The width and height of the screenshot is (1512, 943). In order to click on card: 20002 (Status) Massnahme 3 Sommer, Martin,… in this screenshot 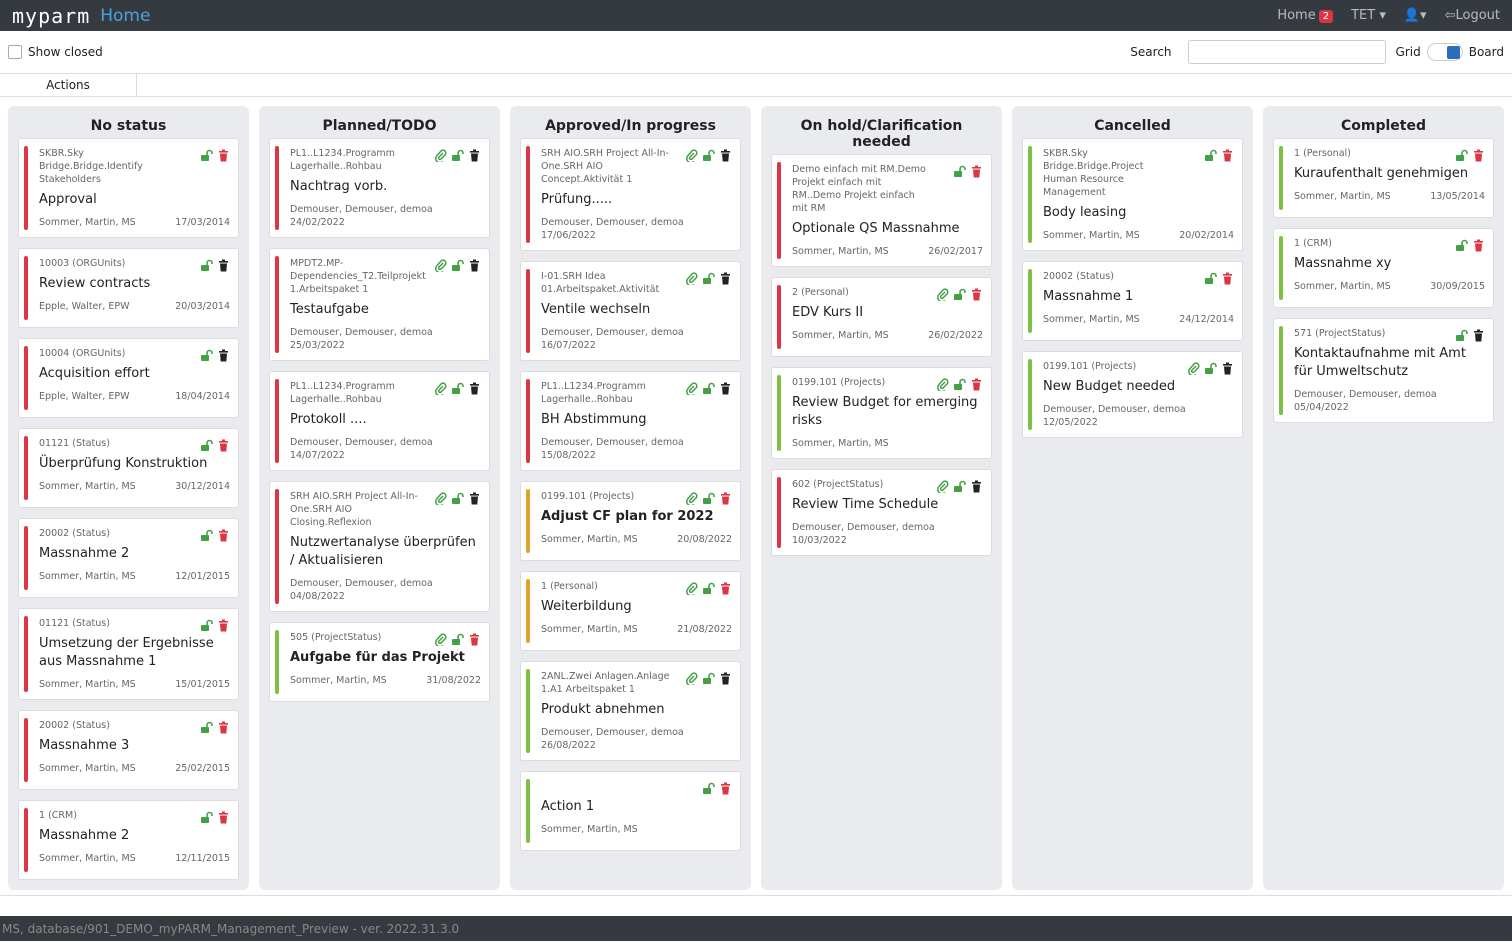, I will do `click(128, 750)`.